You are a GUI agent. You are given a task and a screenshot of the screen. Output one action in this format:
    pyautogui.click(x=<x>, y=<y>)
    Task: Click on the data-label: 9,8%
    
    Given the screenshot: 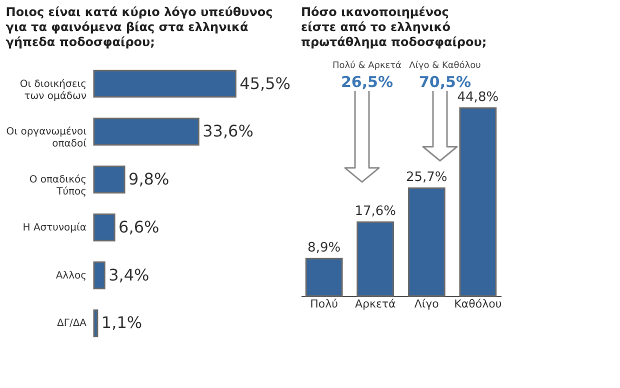 What is the action you would take?
    pyautogui.click(x=149, y=179)
    